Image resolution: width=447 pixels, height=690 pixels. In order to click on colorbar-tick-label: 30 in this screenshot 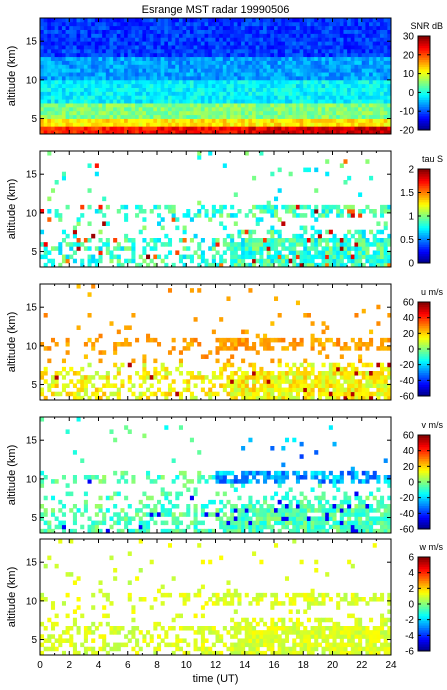, I will do `click(409, 37)`.